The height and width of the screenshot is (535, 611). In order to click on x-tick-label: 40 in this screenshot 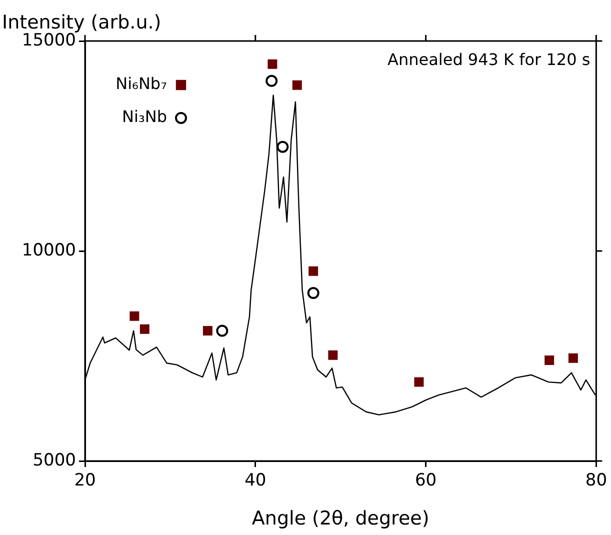, I will do `click(255, 480)`.